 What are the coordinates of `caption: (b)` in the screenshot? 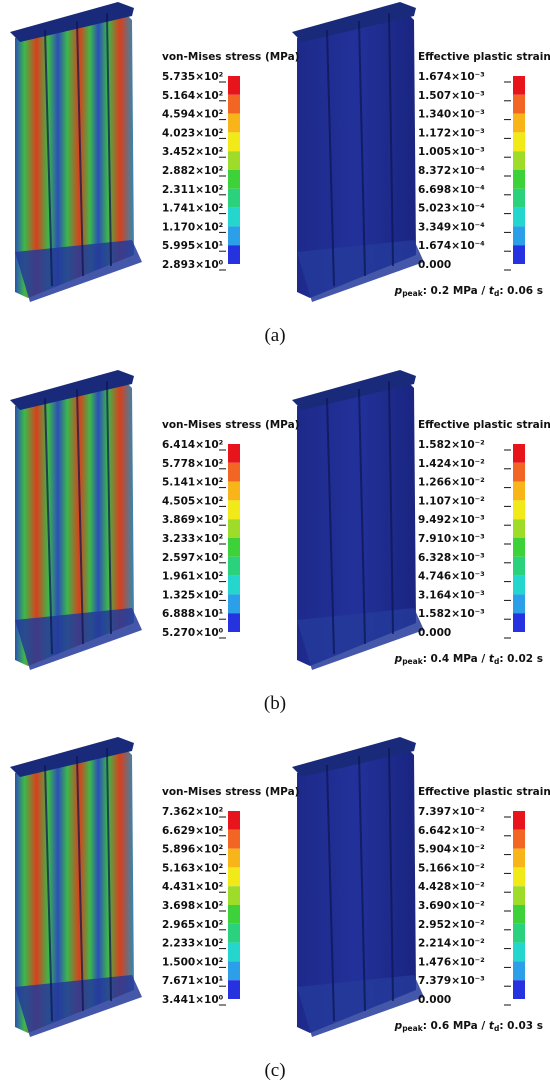 It's located at (275, 703).